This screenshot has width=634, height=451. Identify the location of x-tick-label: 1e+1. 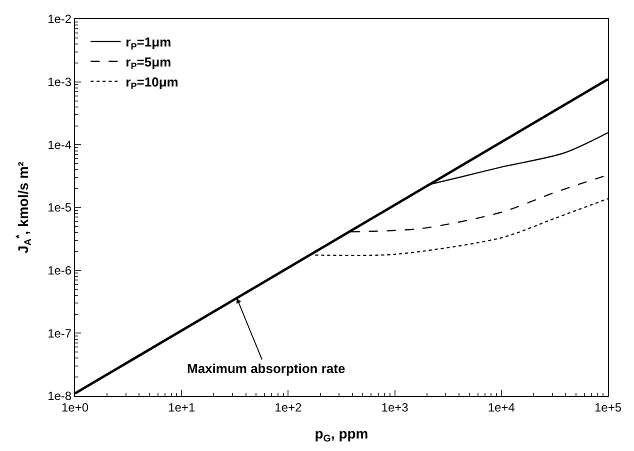
(182, 407).